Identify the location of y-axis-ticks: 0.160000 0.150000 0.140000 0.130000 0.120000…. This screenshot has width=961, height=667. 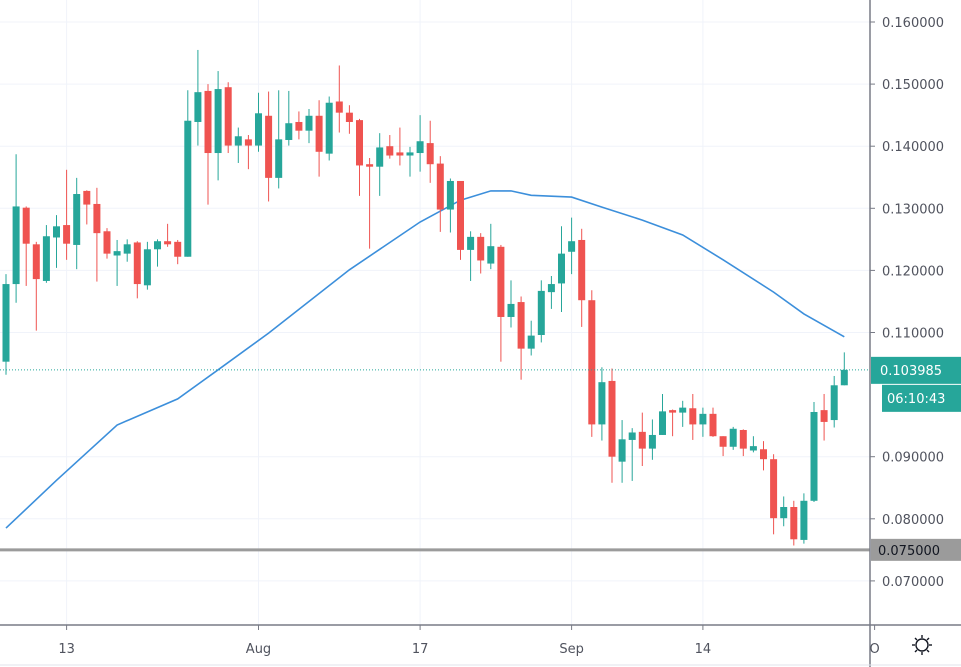
(907, 303).